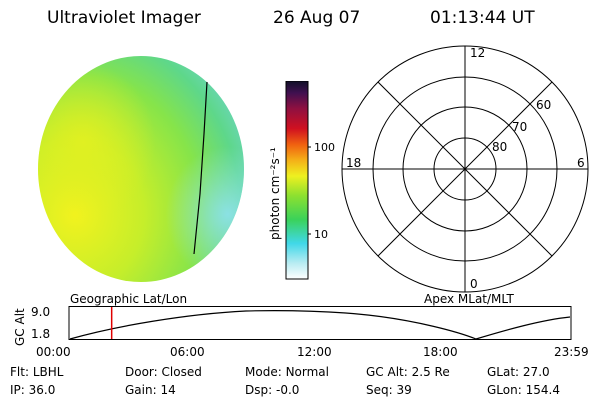 The width and height of the screenshot is (600, 400). I want to click on status-dsp-value: -0.0, so click(287, 390).